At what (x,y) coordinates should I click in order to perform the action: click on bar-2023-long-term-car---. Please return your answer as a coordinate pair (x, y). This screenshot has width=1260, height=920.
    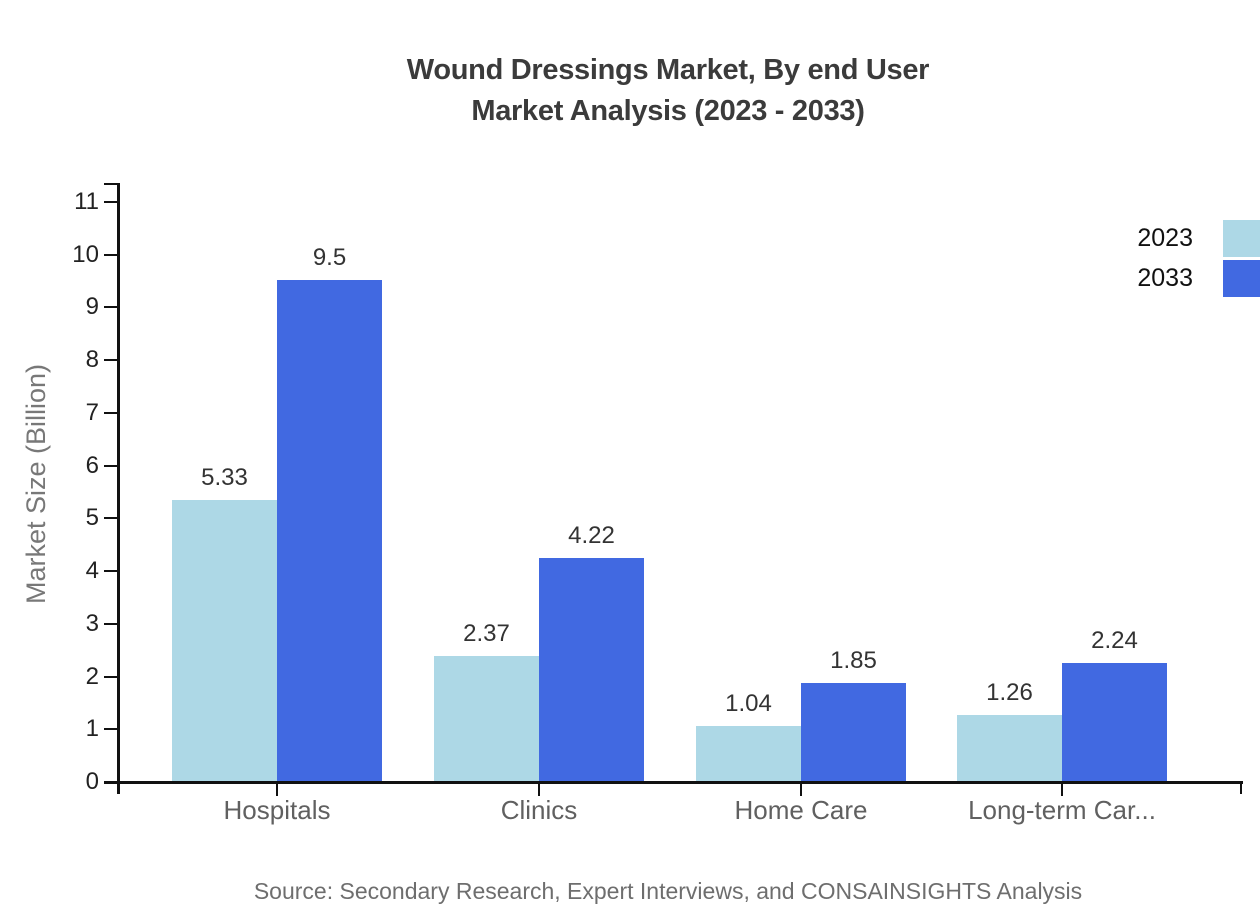
    Looking at the image, I should click on (1009, 748).